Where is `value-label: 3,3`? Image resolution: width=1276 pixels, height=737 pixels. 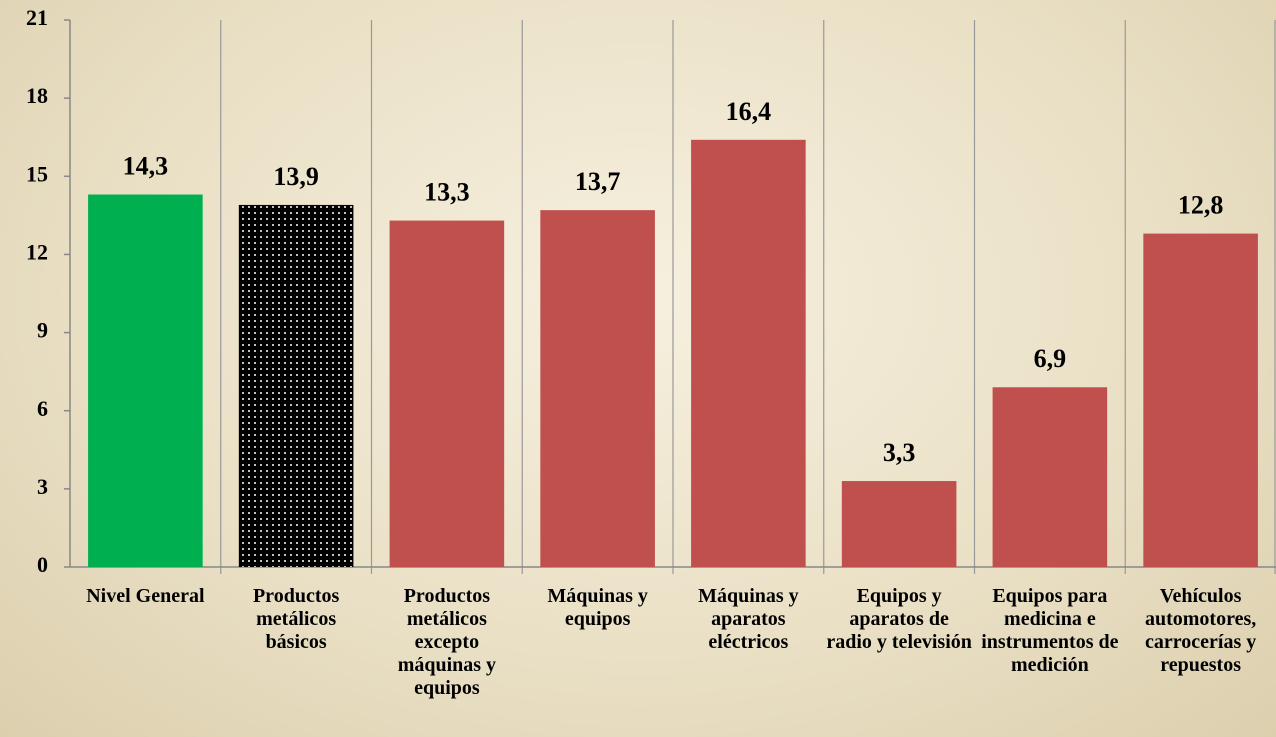
value-label: 3,3 is located at coordinates (899, 452).